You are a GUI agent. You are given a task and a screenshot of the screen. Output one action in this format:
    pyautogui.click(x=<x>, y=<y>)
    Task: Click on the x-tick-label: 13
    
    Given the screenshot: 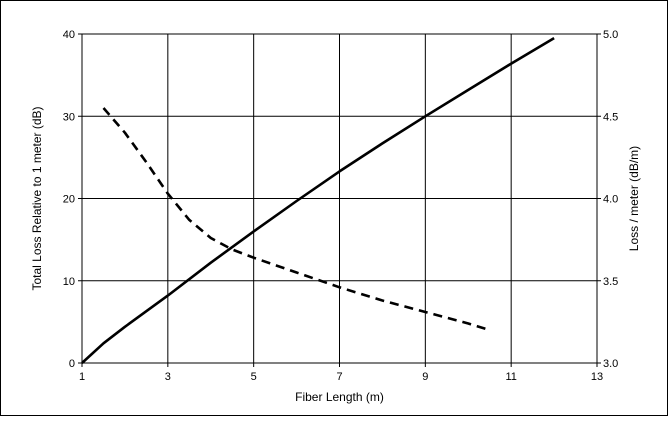 What is the action you would take?
    pyautogui.click(x=597, y=377)
    